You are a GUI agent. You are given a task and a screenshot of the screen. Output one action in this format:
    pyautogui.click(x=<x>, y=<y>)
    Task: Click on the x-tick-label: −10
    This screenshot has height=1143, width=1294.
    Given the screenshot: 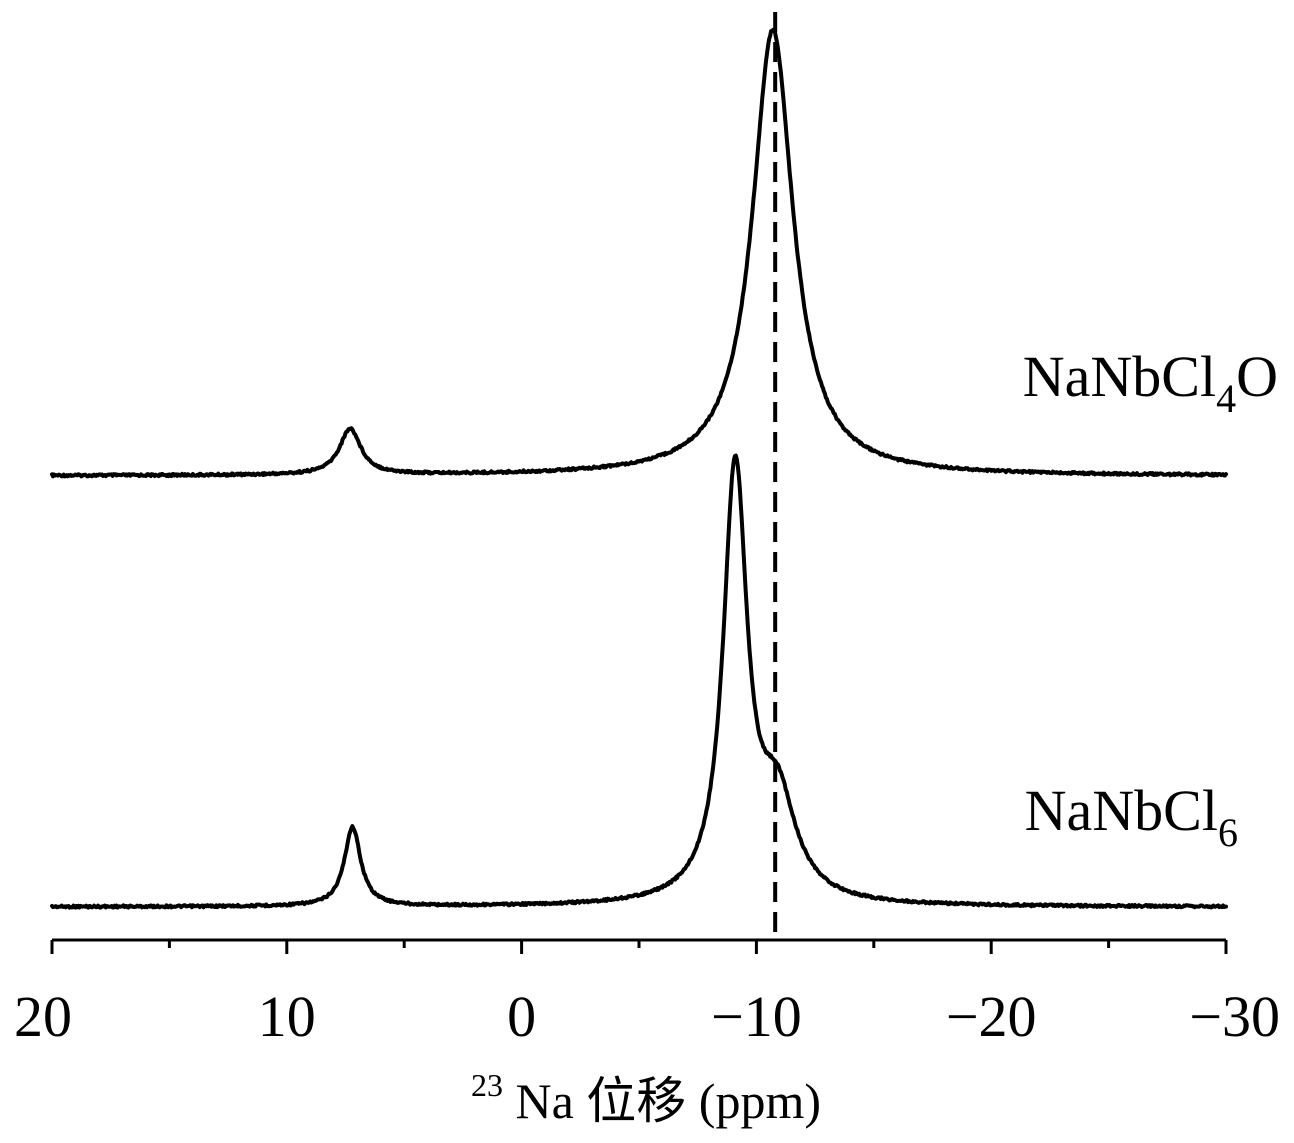 What is the action you would take?
    pyautogui.click(x=756, y=1016)
    